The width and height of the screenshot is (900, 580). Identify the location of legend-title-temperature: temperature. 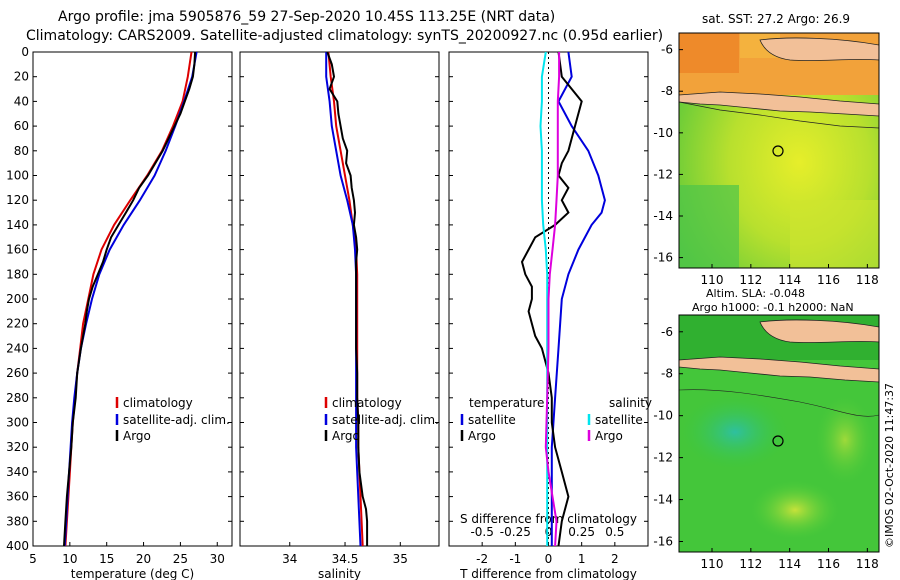
(506, 403).